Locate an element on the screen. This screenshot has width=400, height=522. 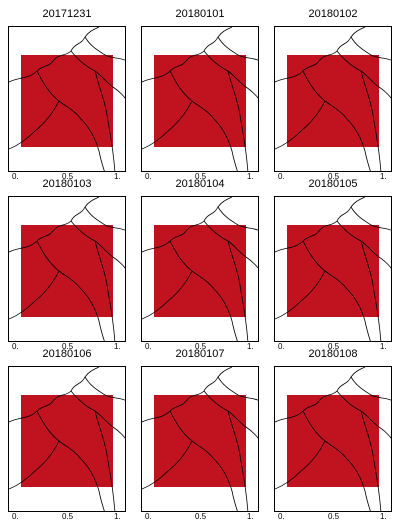
map-panel-20180101: 20180101 0. 0.5 1. is located at coordinates (200, 94).